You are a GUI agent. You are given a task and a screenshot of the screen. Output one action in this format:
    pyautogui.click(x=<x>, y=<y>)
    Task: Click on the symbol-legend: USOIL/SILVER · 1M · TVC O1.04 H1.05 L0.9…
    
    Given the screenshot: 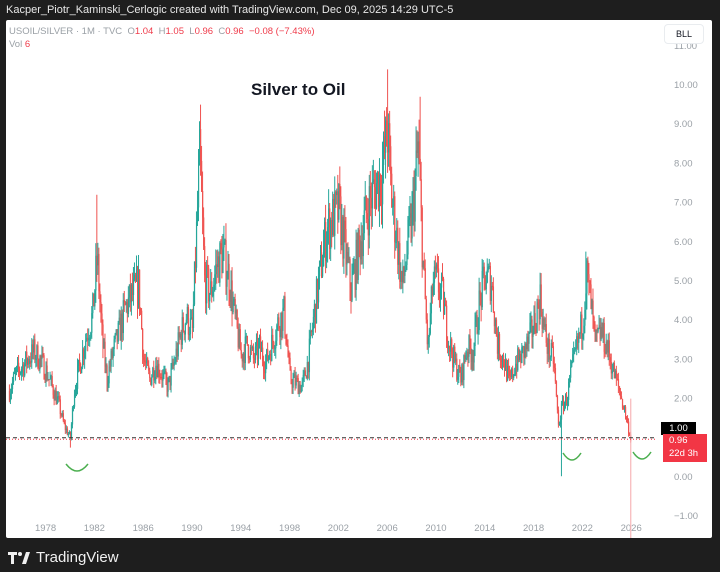 What is the action you would take?
    pyautogui.click(x=162, y=38)
    